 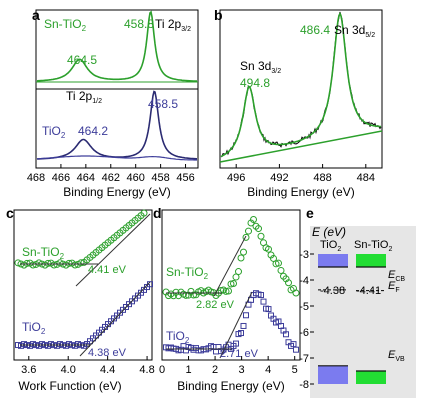 I want to click on panel-a-x-axis-label: Binding Energy (eV), so click(x=116, y=192).